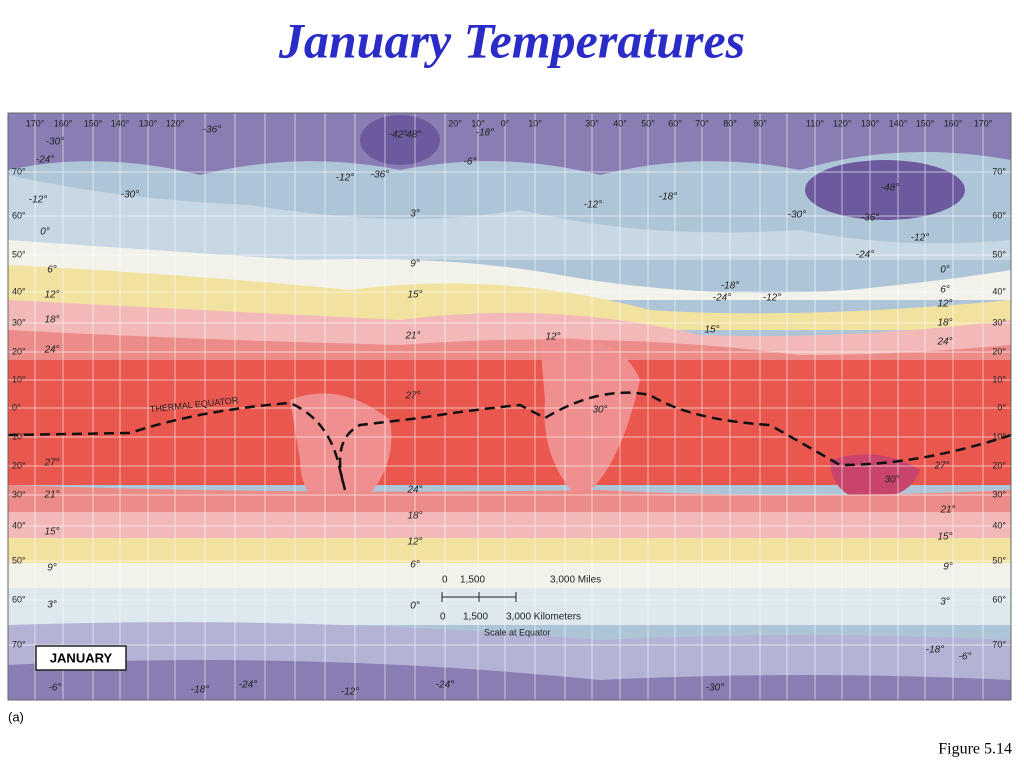 This screenshot has width=1024, height=768. What do you see at coordinates (648, 123) in the screenshot?
I see `longitude-label: 50°` at bounding box center [648, 123].